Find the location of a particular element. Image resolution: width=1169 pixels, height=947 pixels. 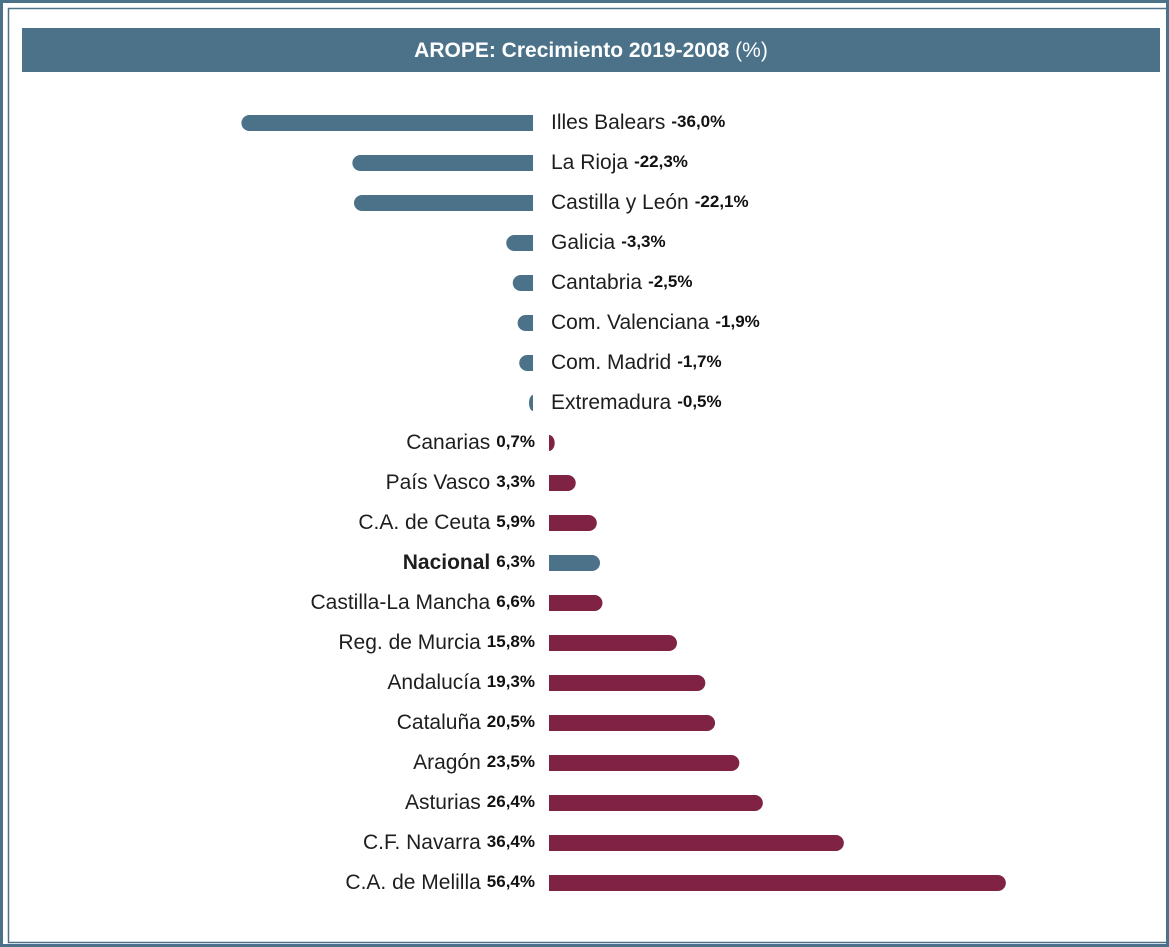

bar-label: Com. Madrid -1,7% is located at coordinates (636, 362).